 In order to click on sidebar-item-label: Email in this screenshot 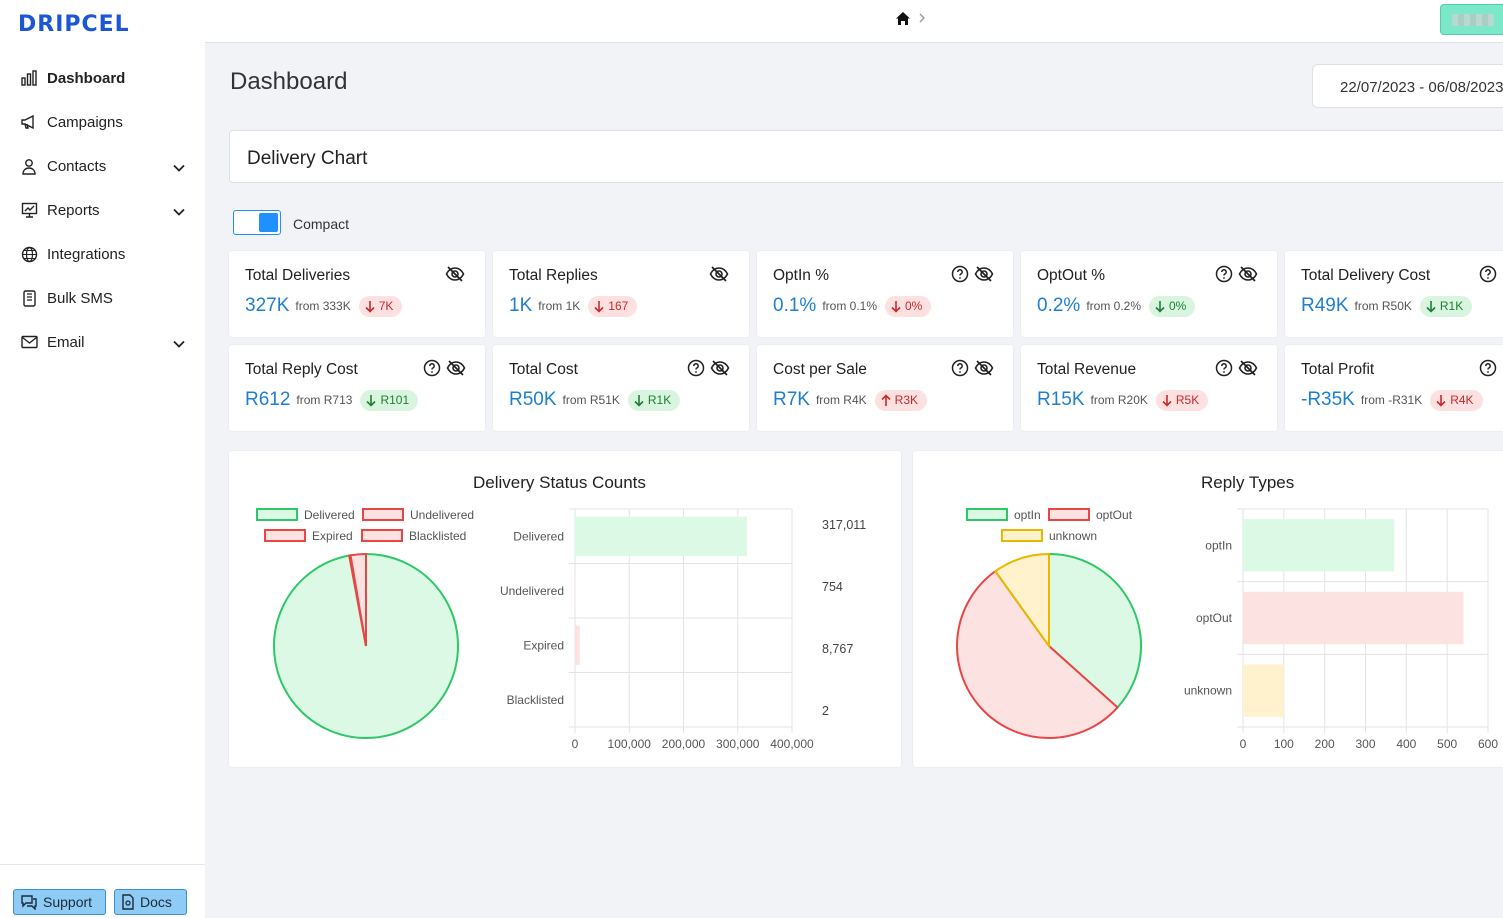, I will do `click(66, 342)`.